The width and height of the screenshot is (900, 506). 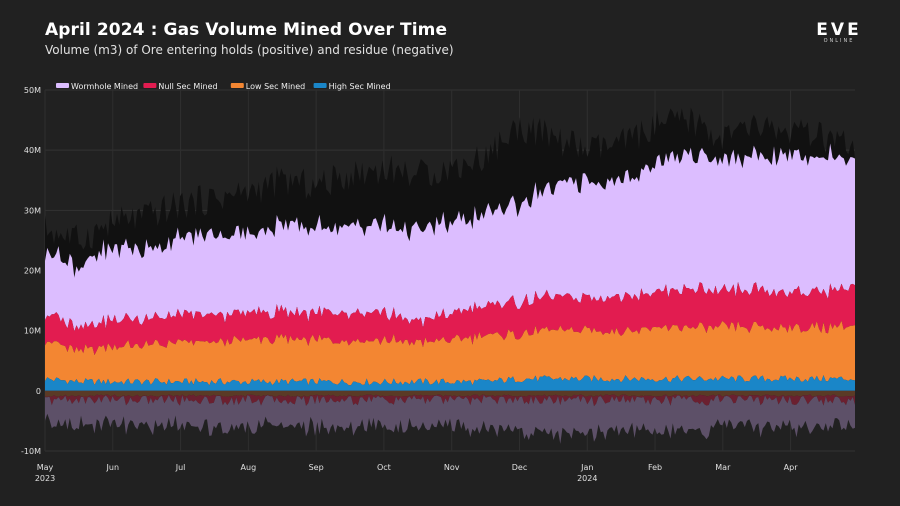 I want to click on area-null-sec-mined, so click(x=450, y=319).